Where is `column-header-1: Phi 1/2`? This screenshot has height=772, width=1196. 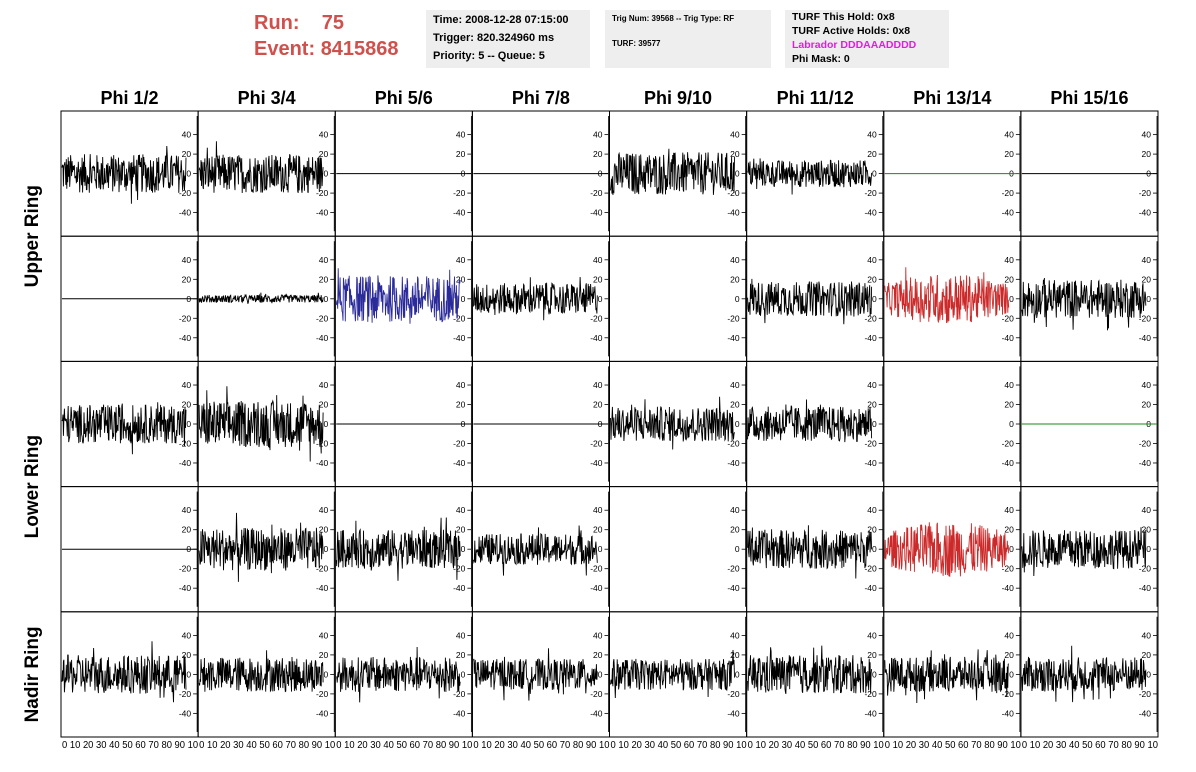 column-header-1: Phi 1/2 is located at coordinates (130, 98).